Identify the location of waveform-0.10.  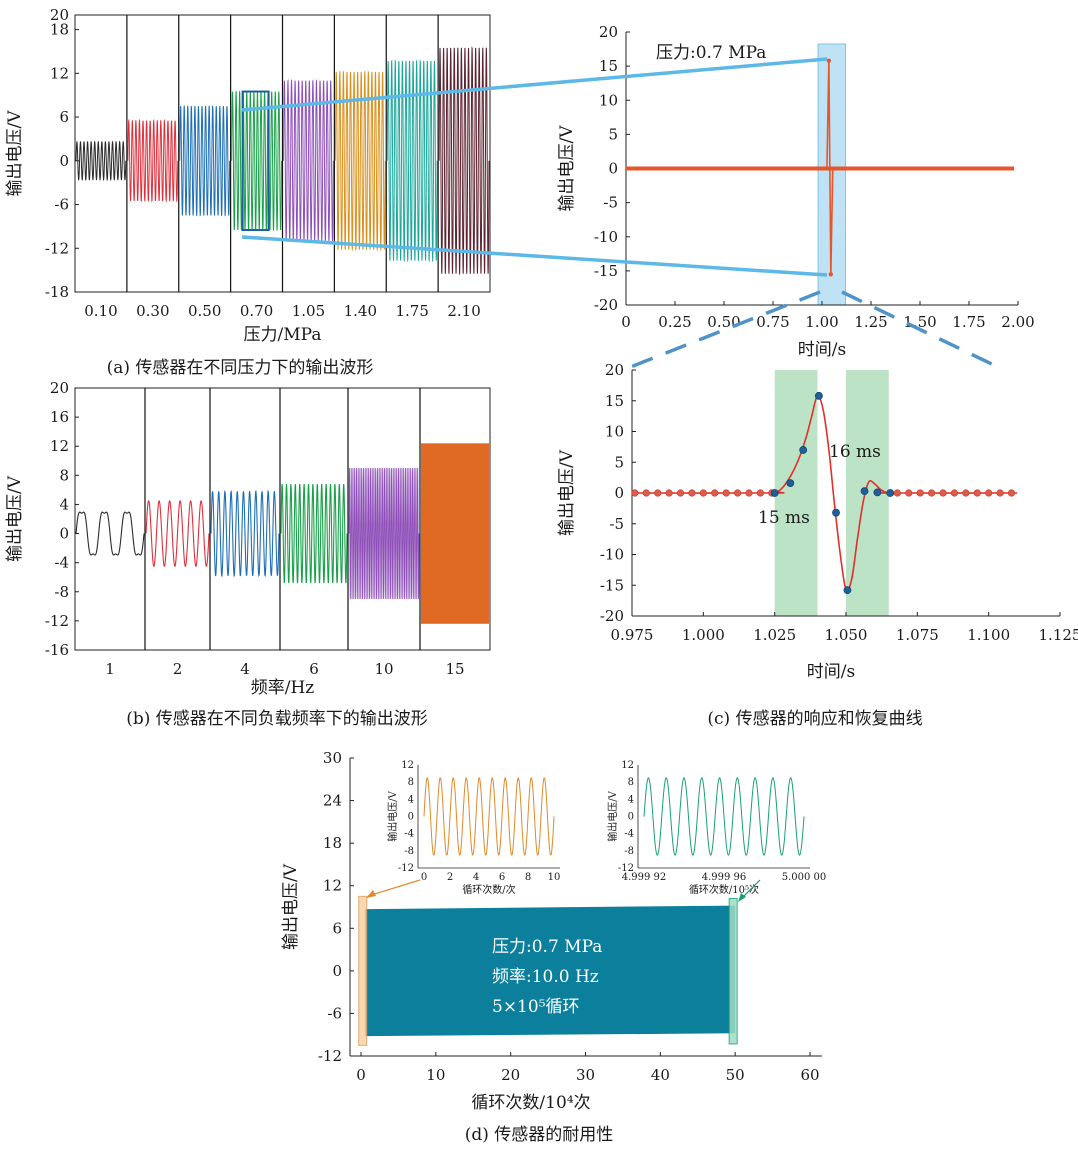
(101, 161).